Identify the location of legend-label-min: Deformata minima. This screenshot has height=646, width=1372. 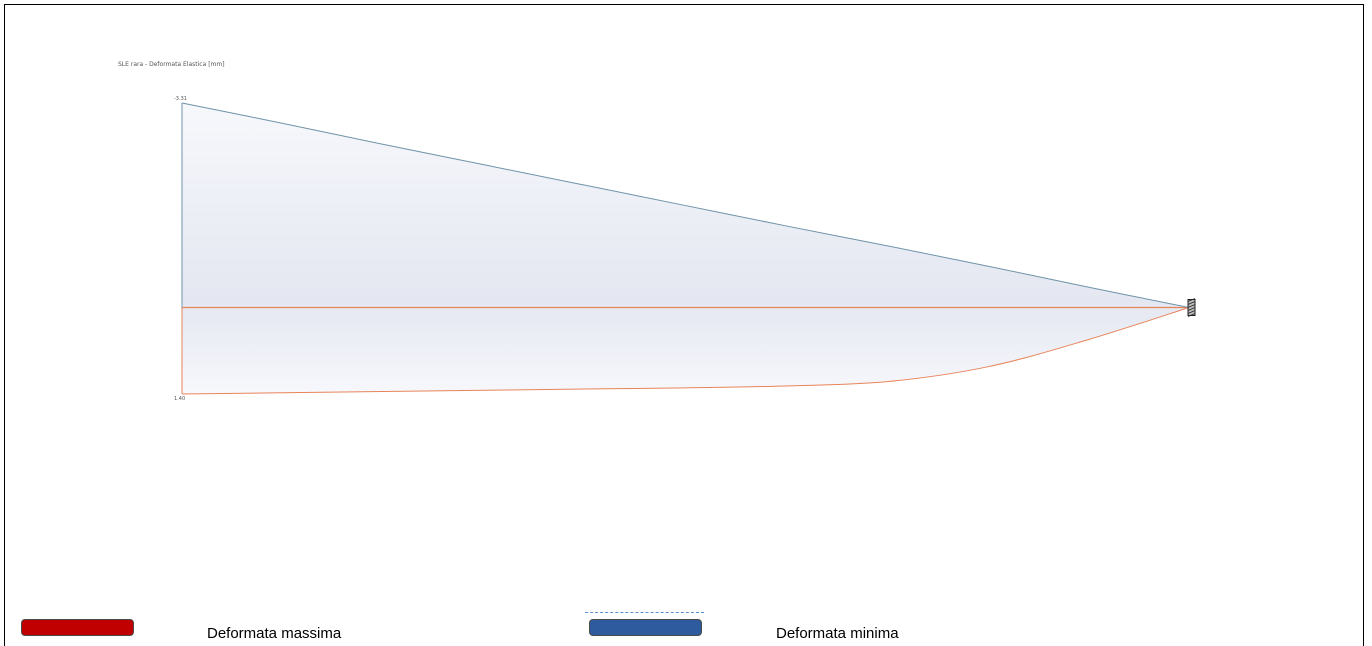
(837, 633).